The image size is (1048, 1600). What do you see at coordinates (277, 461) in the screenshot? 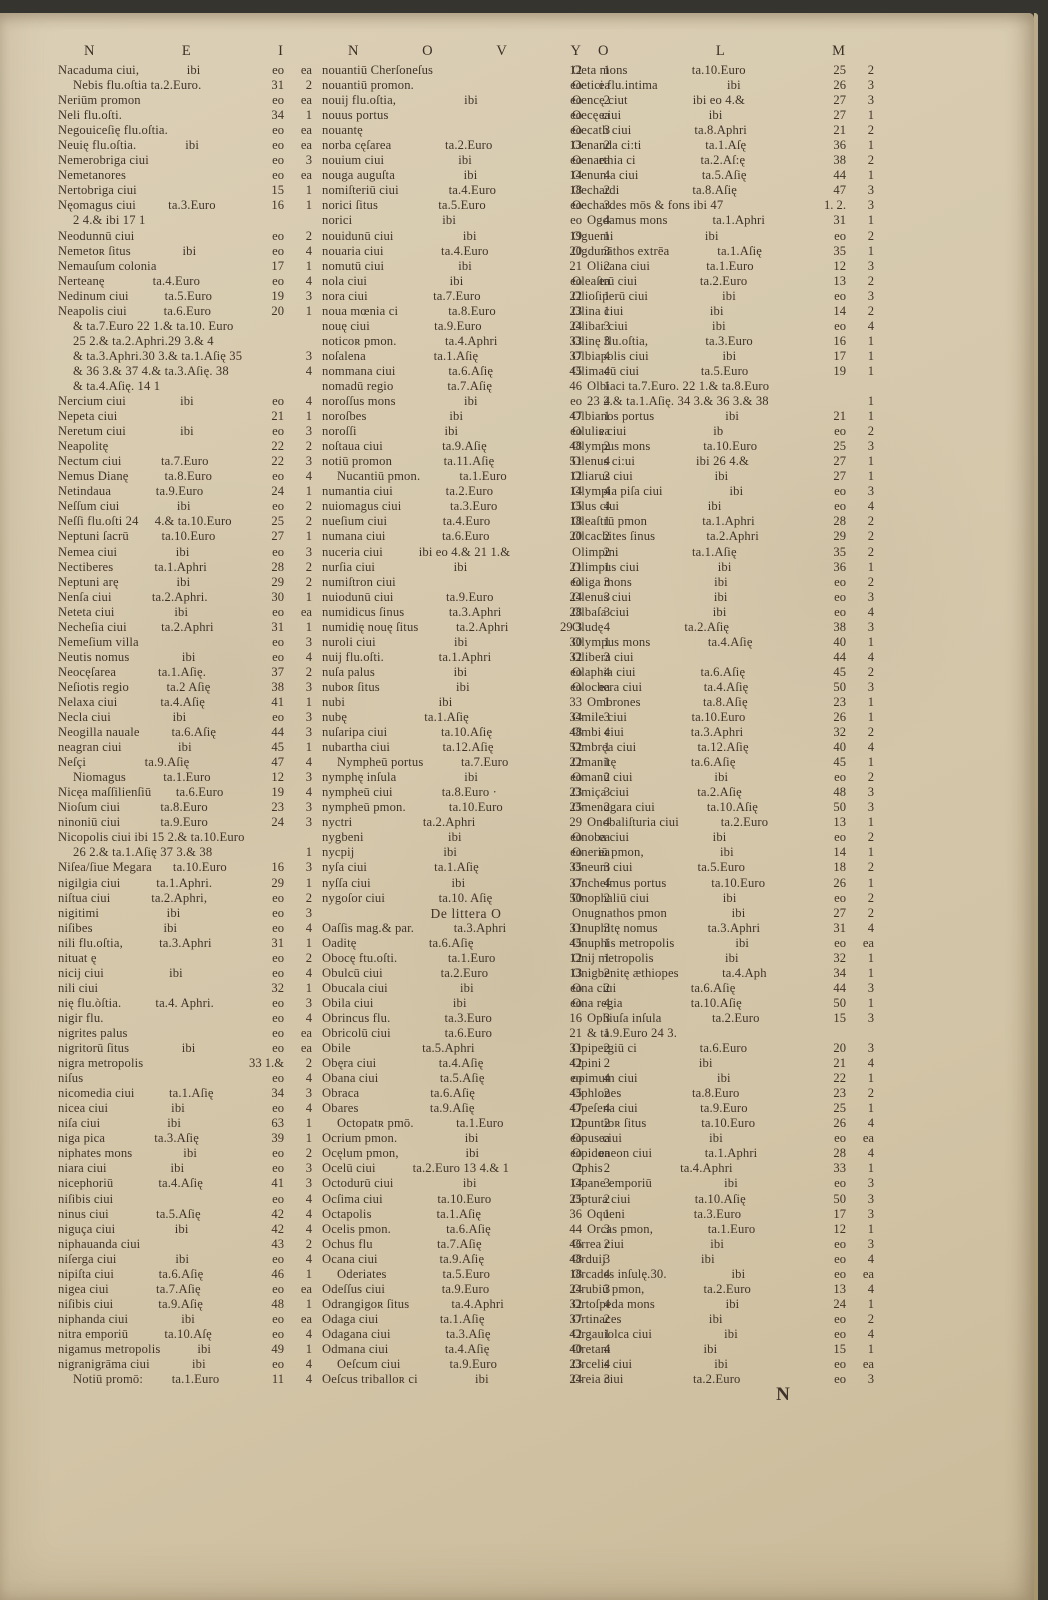
I see `entry-page-number: 22` at bounding box center [277, 461].